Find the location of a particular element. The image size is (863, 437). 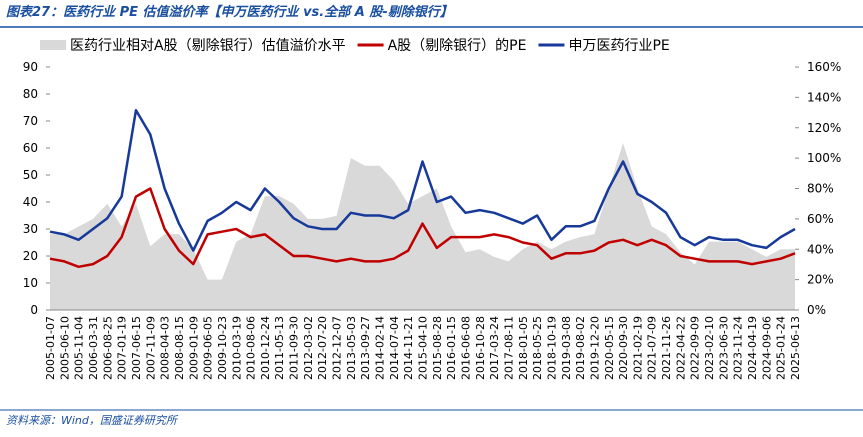

x-tick-label: 2020-05-15 is located at coordinates (609, 348).